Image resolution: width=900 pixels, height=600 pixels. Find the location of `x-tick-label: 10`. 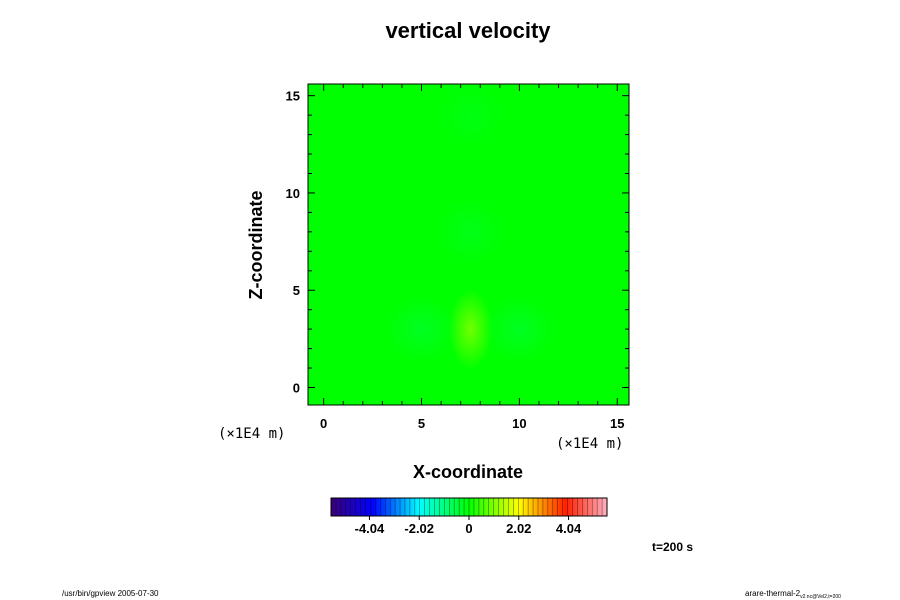

x-tick-label: 10 is located at coordinates (519, 423).